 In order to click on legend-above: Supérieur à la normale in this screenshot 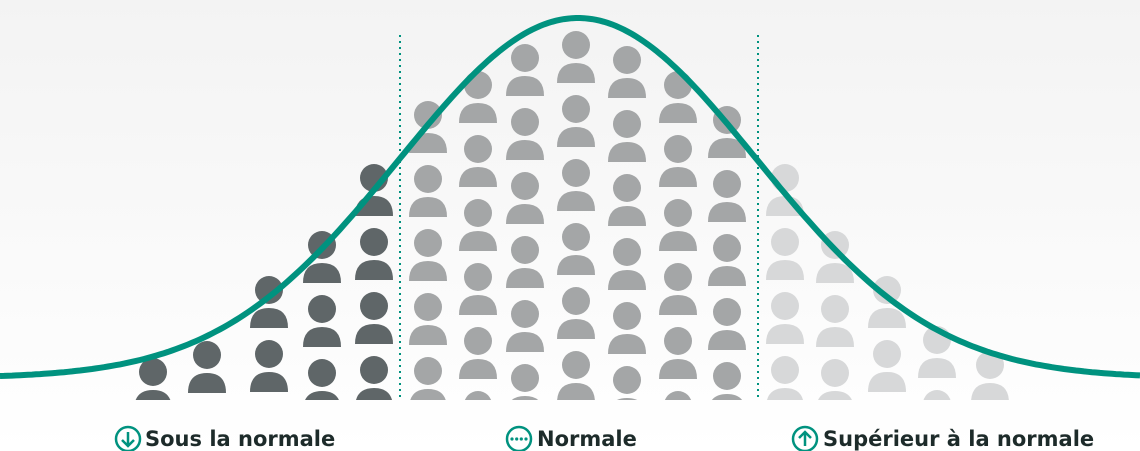, I will do `click(942, 438)`.